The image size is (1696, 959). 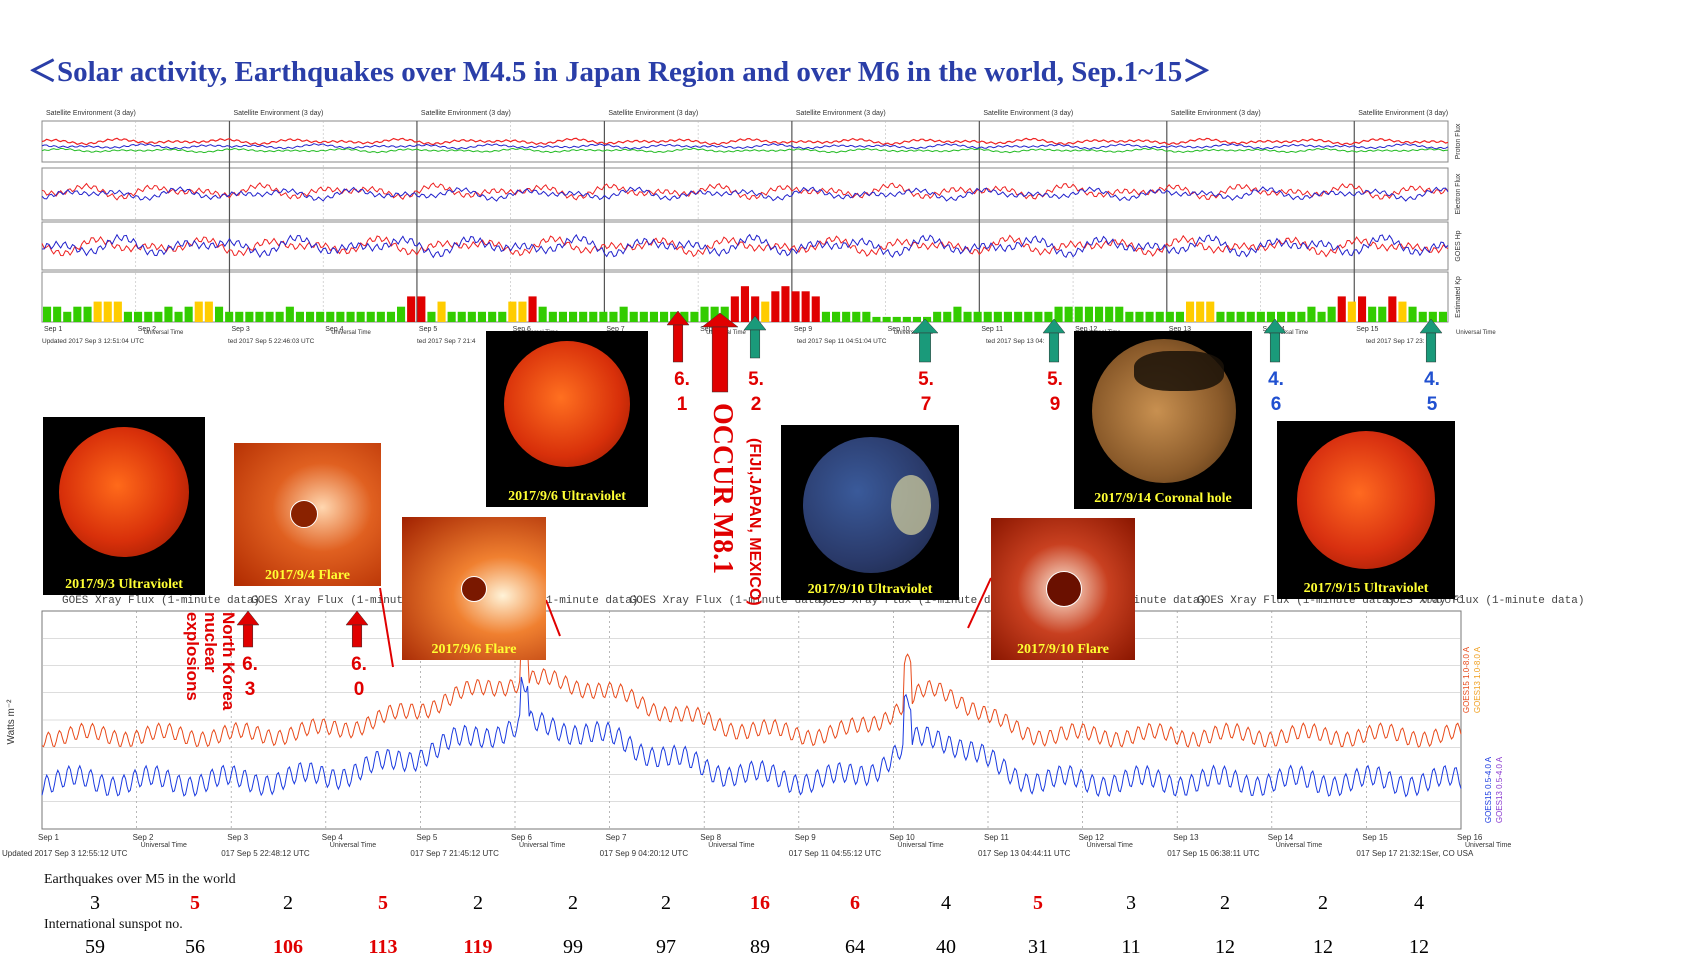 I want to click on xray-legend-entry: GOES13 0.5-4.0 A, so click(x=1499, y=789).